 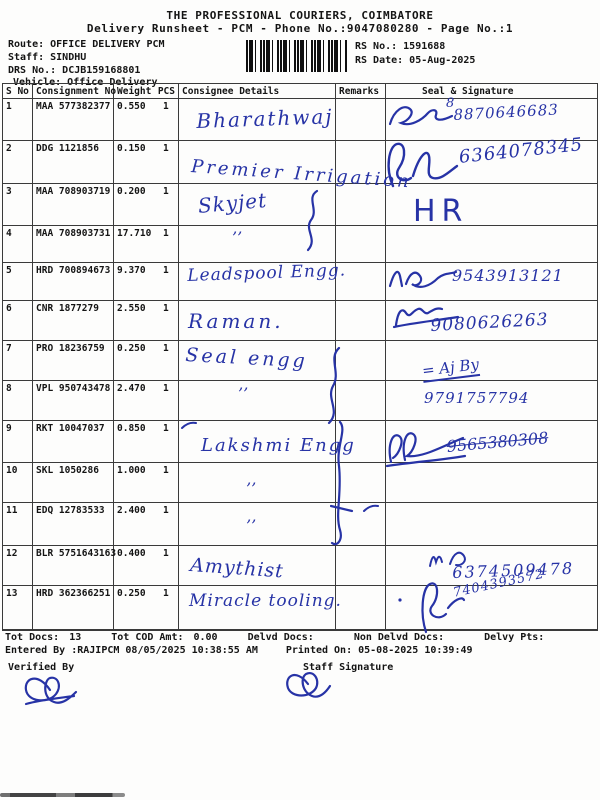 I want to click on verified-by-signature, so click(x=51, y=691).